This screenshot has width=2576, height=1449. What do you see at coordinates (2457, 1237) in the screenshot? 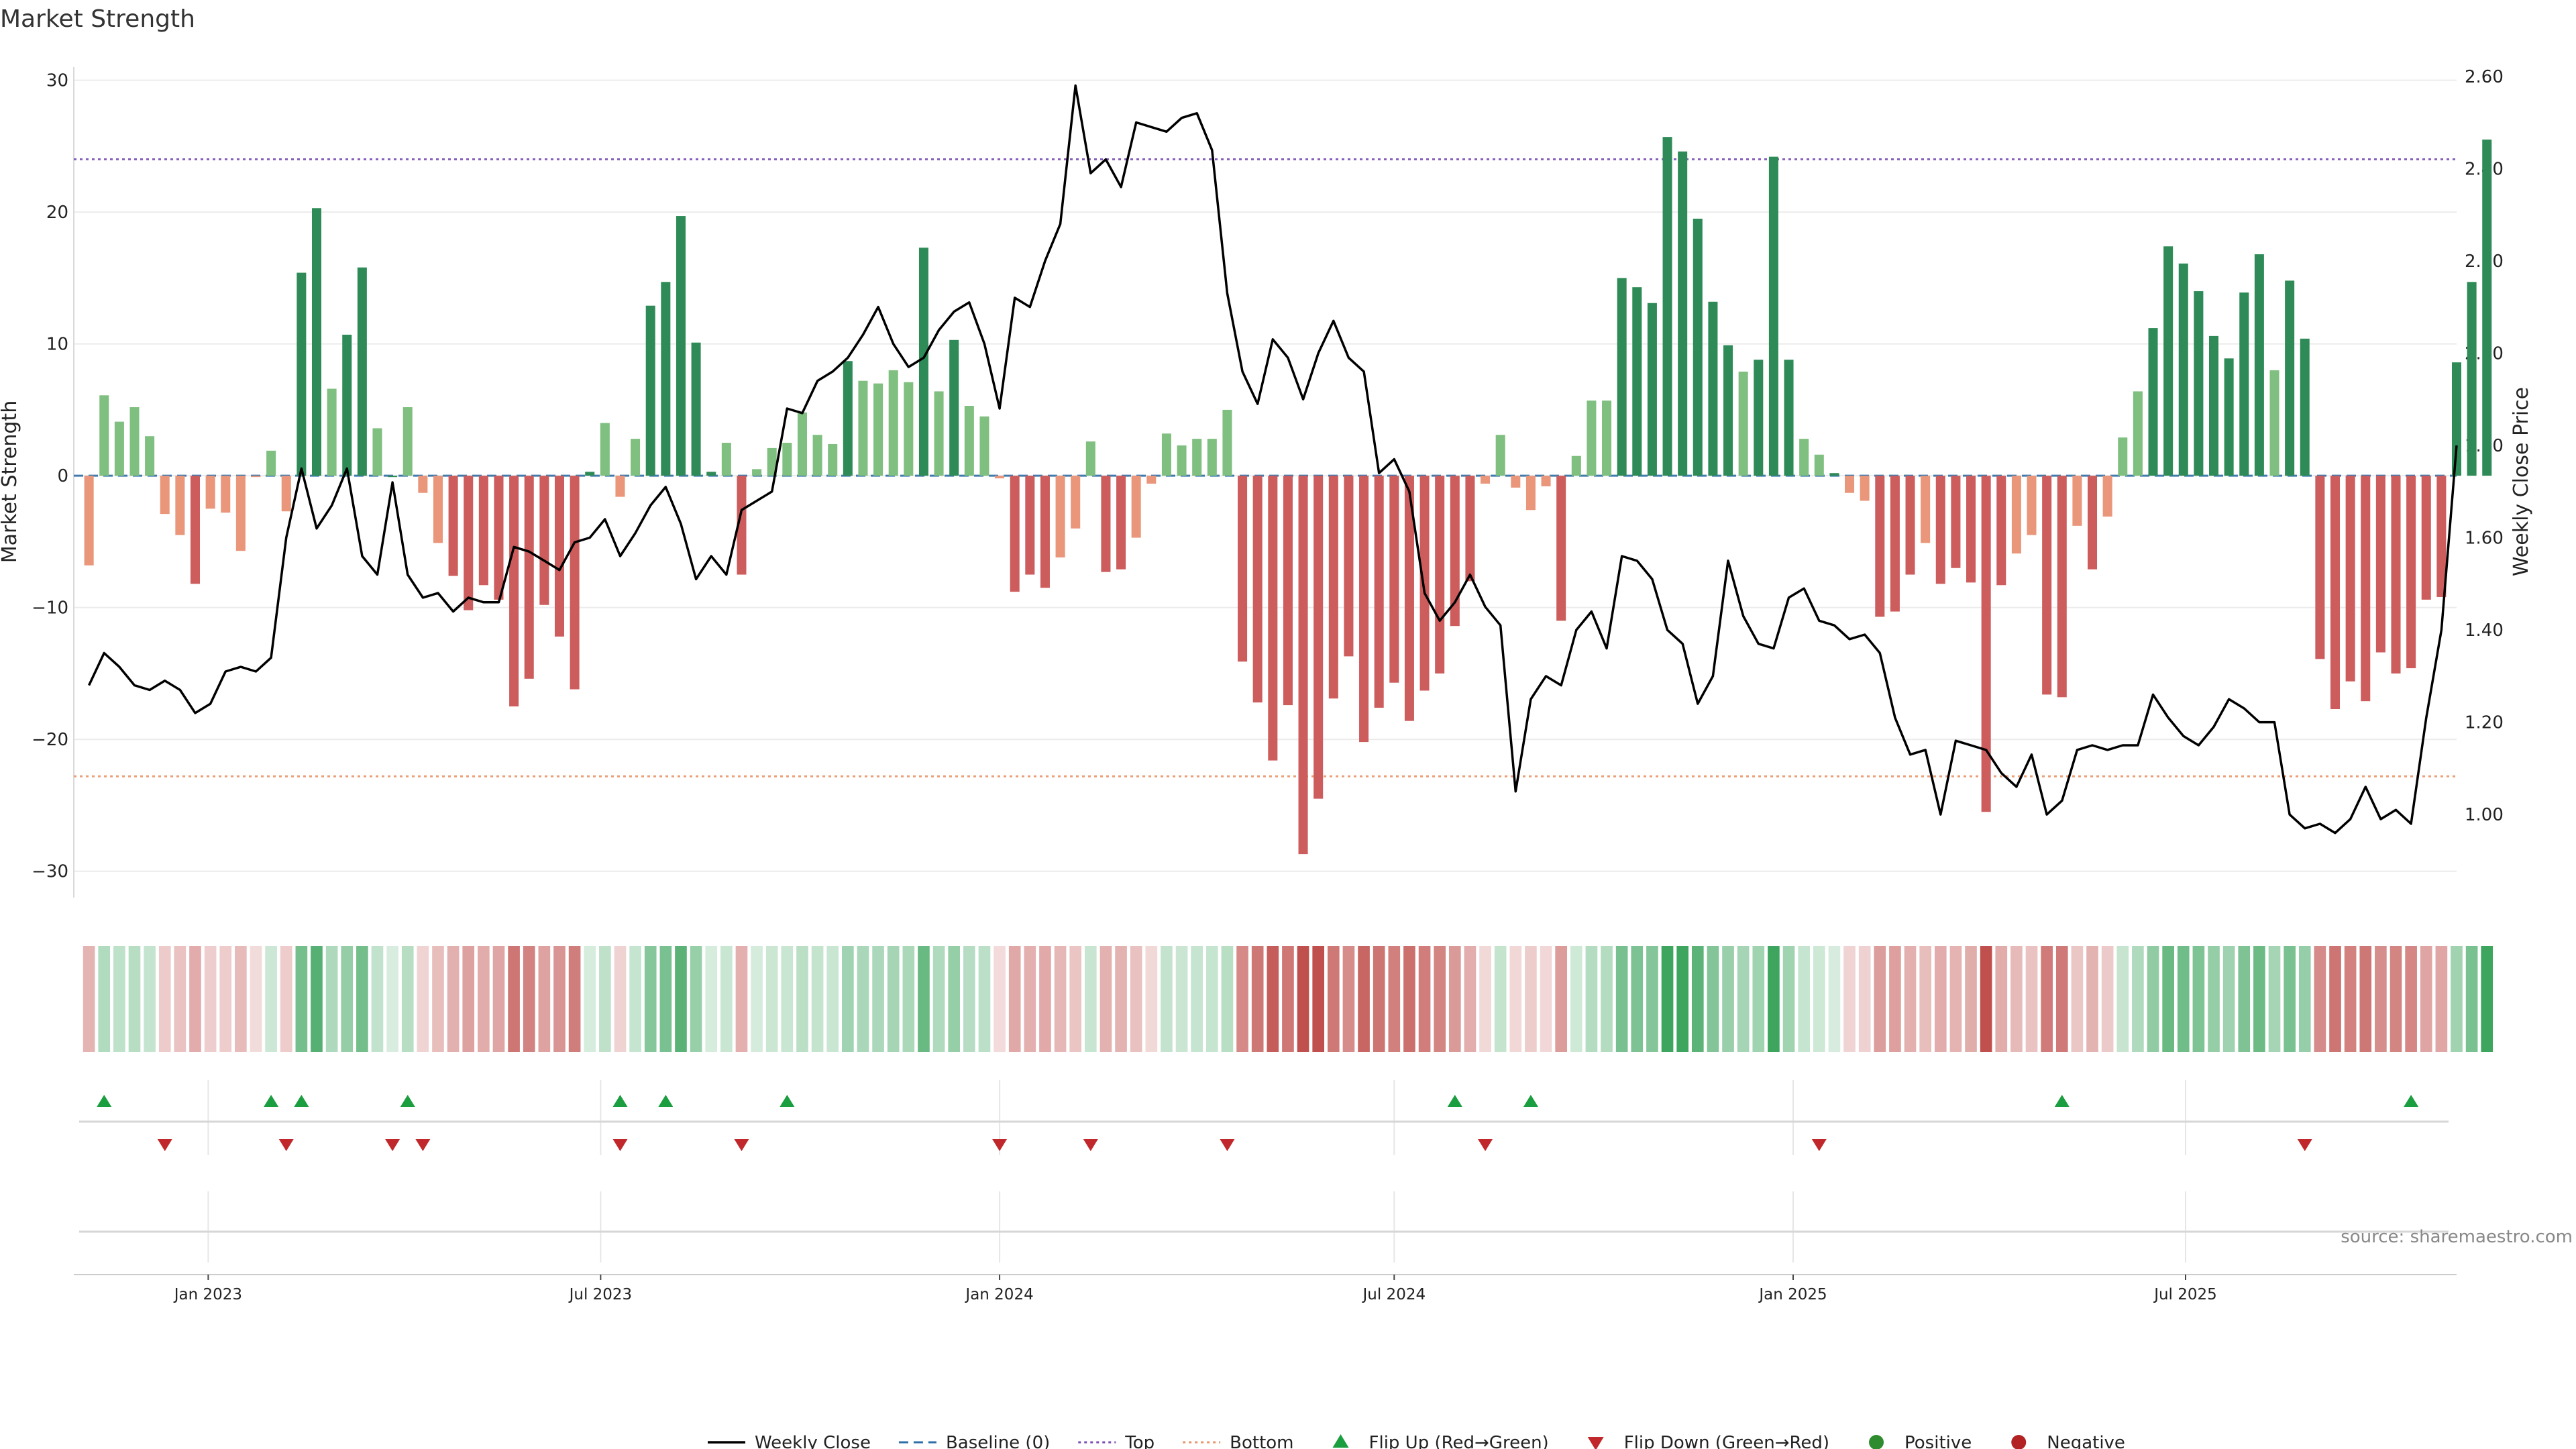
I see `source-annotation: source: sharemaestro.com` at bounding box center [2457, 1237].